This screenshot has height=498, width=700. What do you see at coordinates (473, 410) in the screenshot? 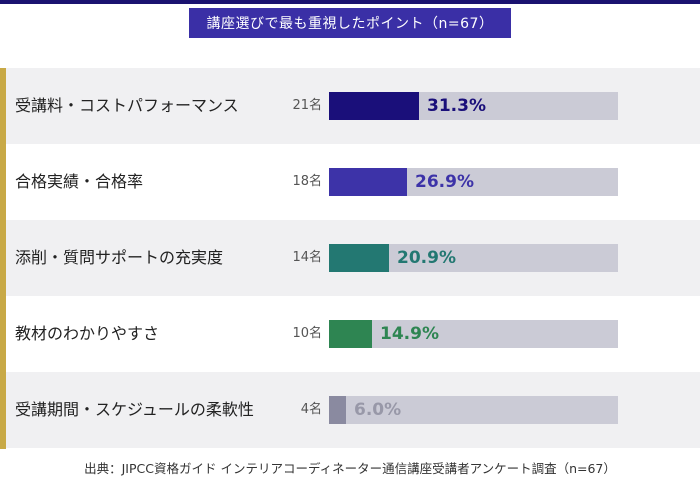
I see `bar-track: 6.0%` at bounding box center [473, 410].